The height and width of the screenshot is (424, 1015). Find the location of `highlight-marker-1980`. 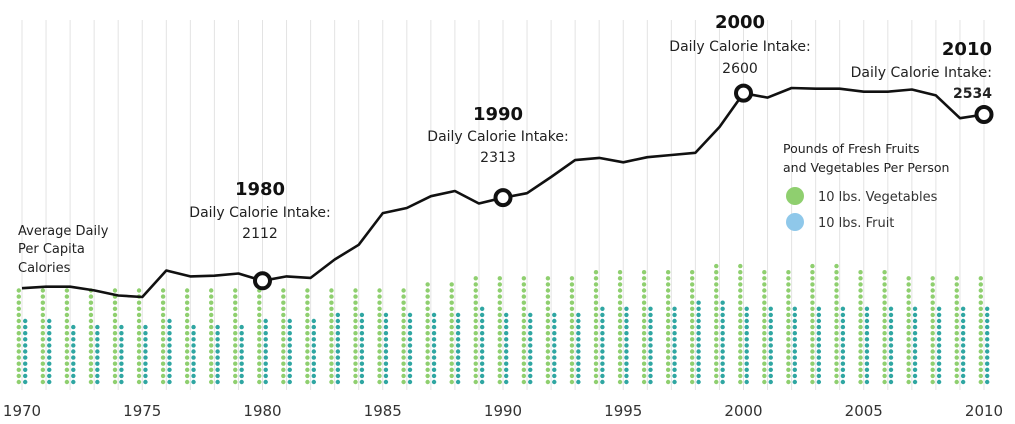

highlight-marker-1980 is located at coordinates (262, 281).